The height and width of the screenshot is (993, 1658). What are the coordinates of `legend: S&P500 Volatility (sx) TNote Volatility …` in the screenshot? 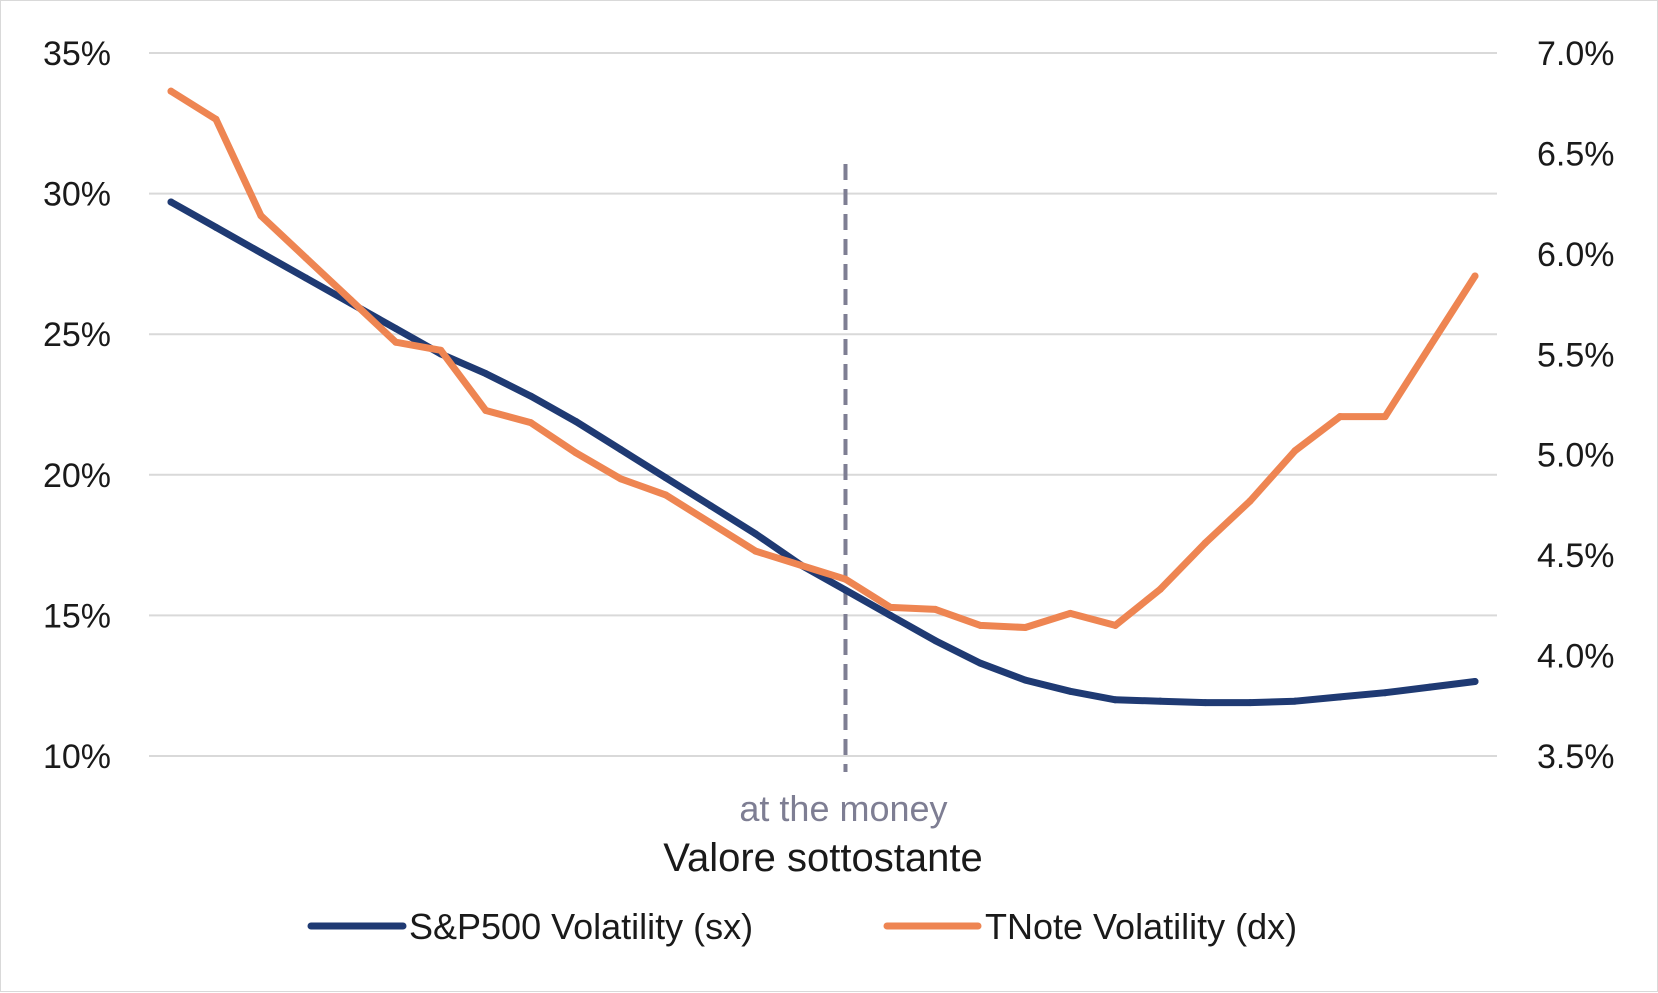 It's located at (802, 926).